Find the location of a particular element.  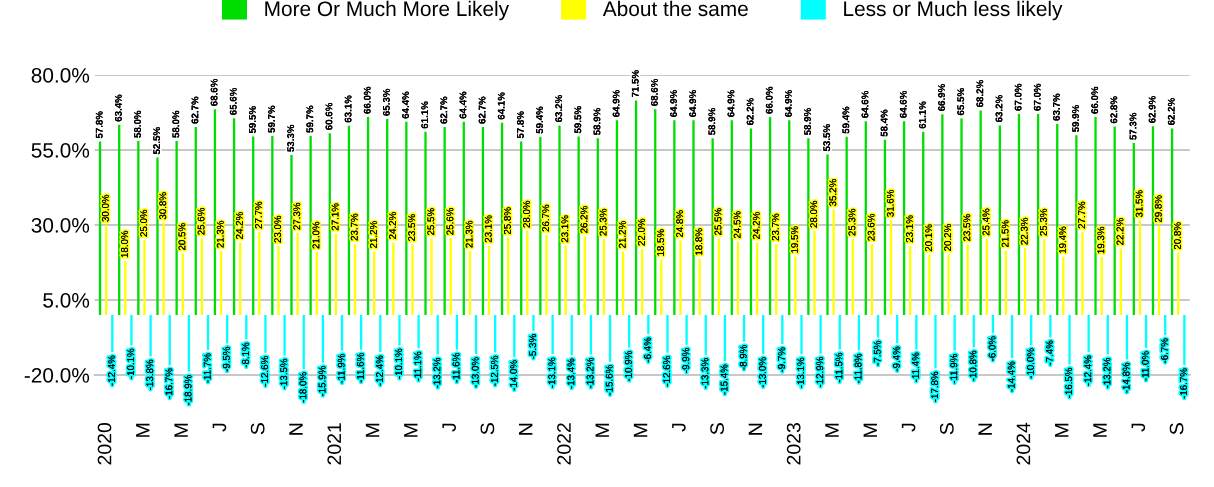

data-label: 19.4% is located at coordinates (1062, 240).